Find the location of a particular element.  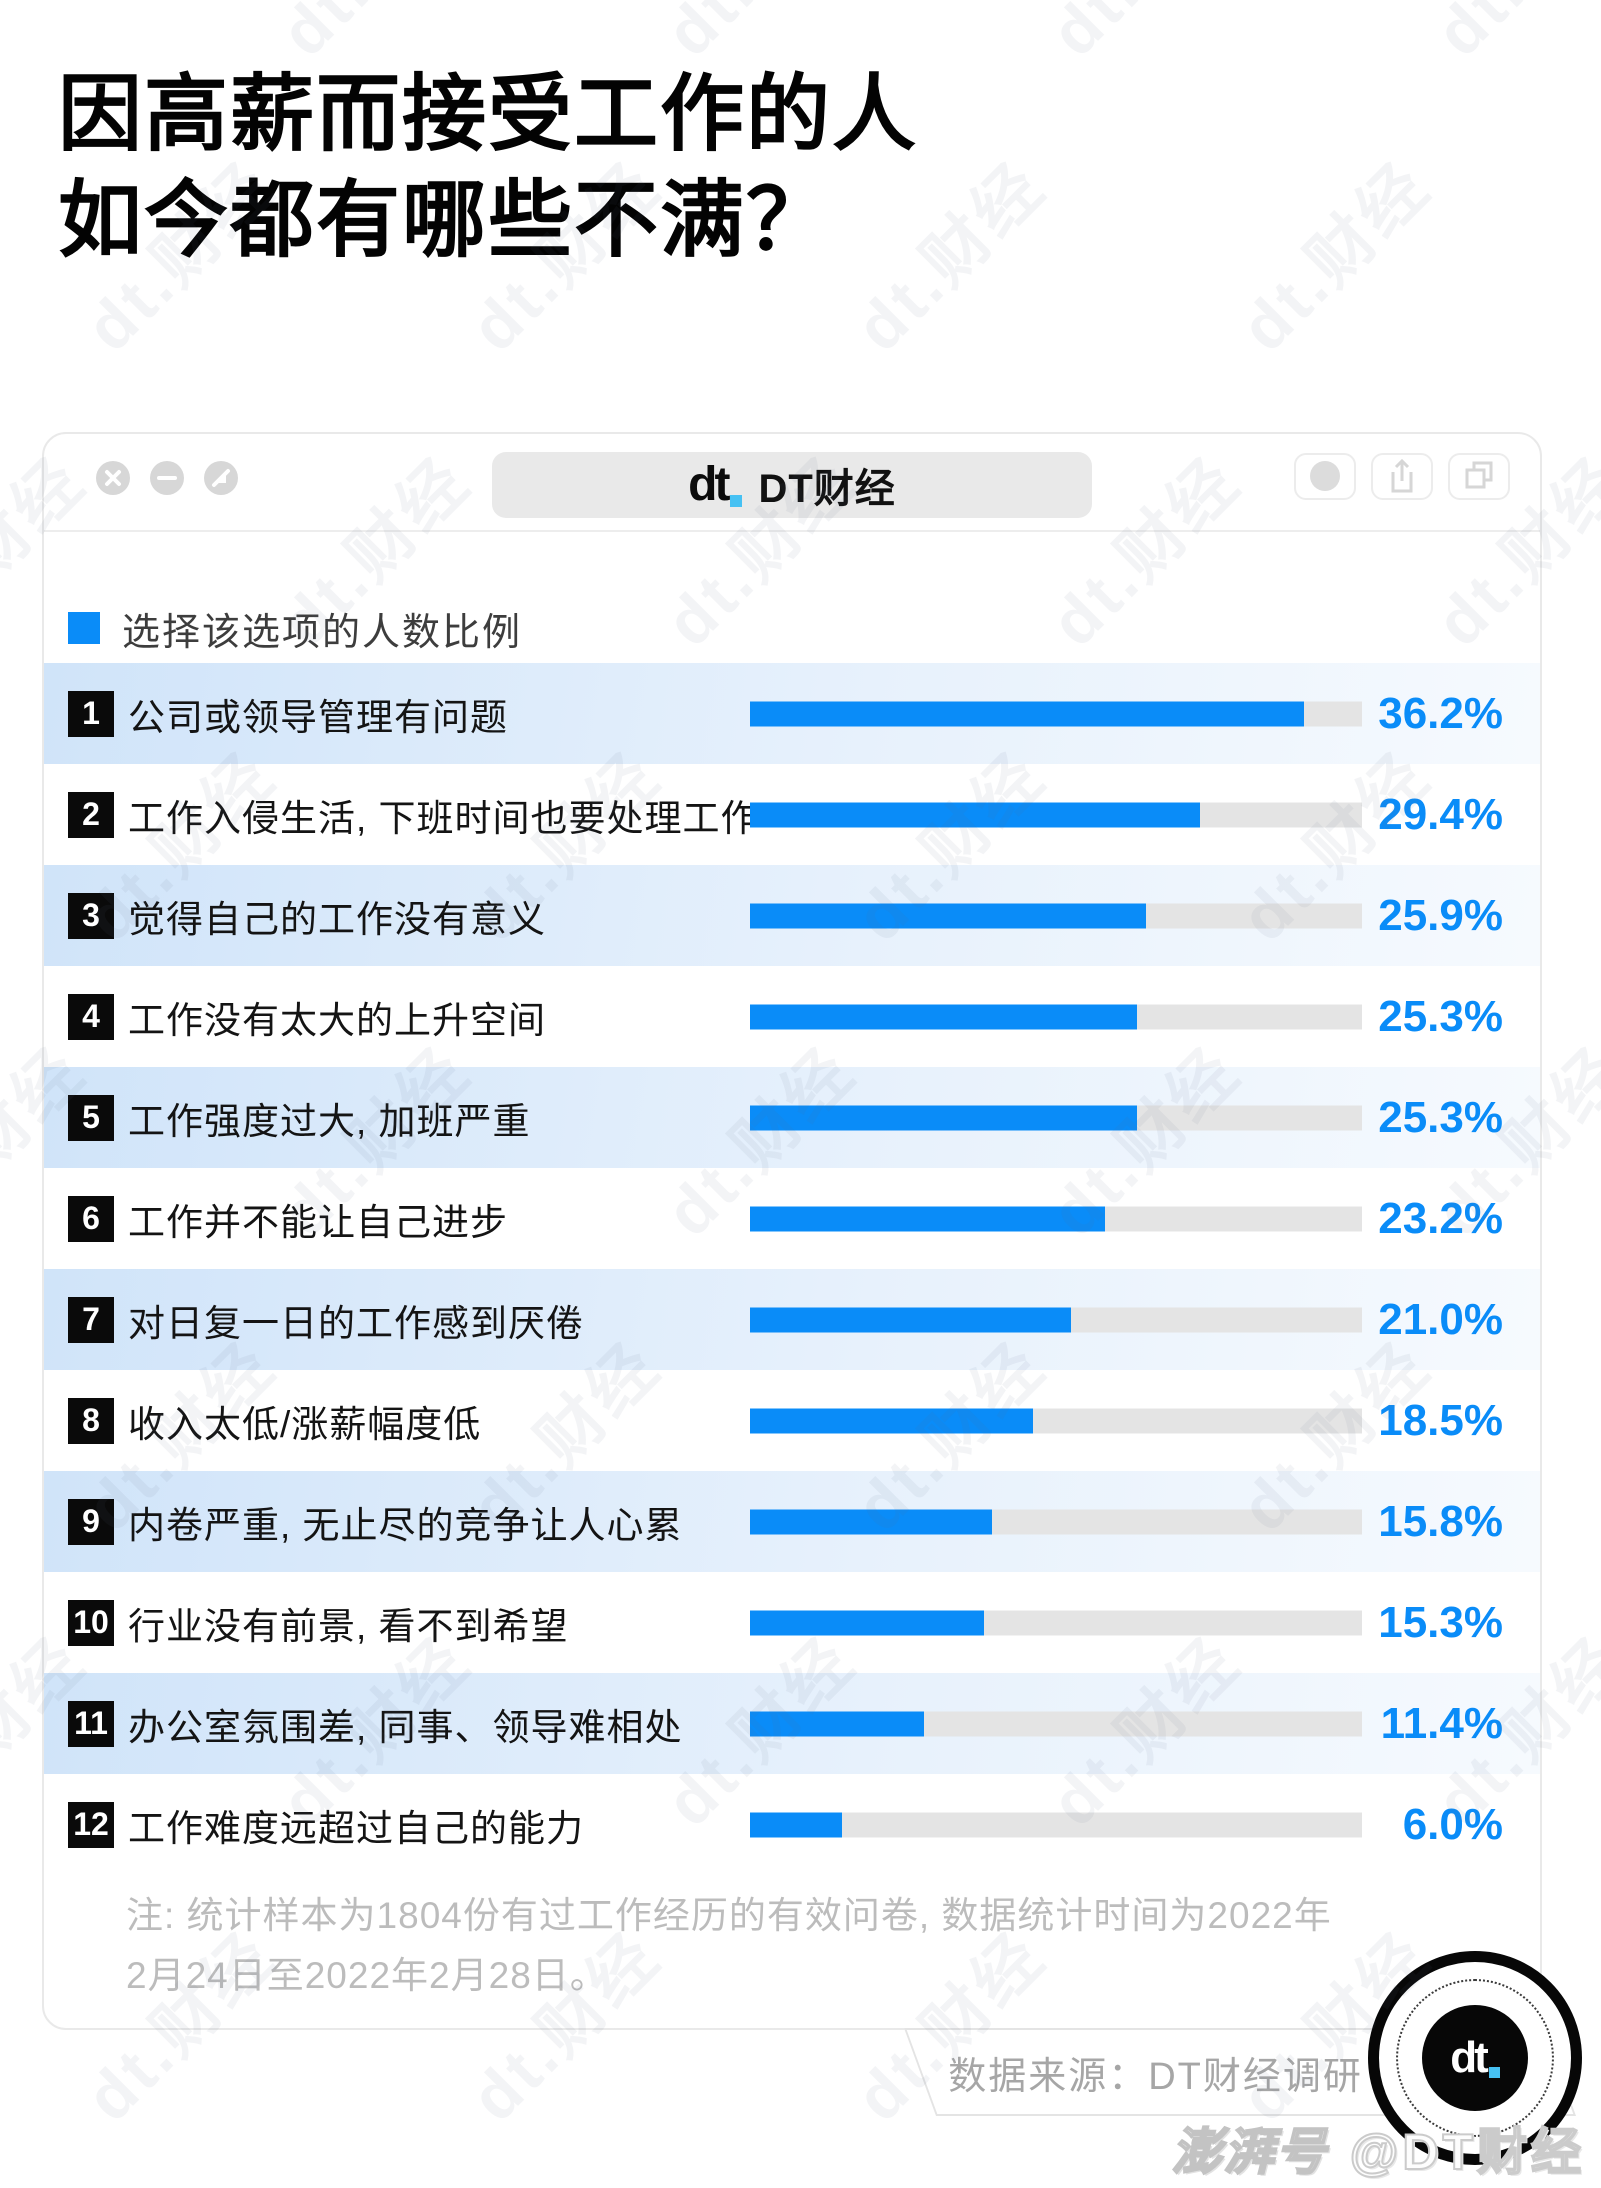

resize-button is located at coordinates (221, 478).